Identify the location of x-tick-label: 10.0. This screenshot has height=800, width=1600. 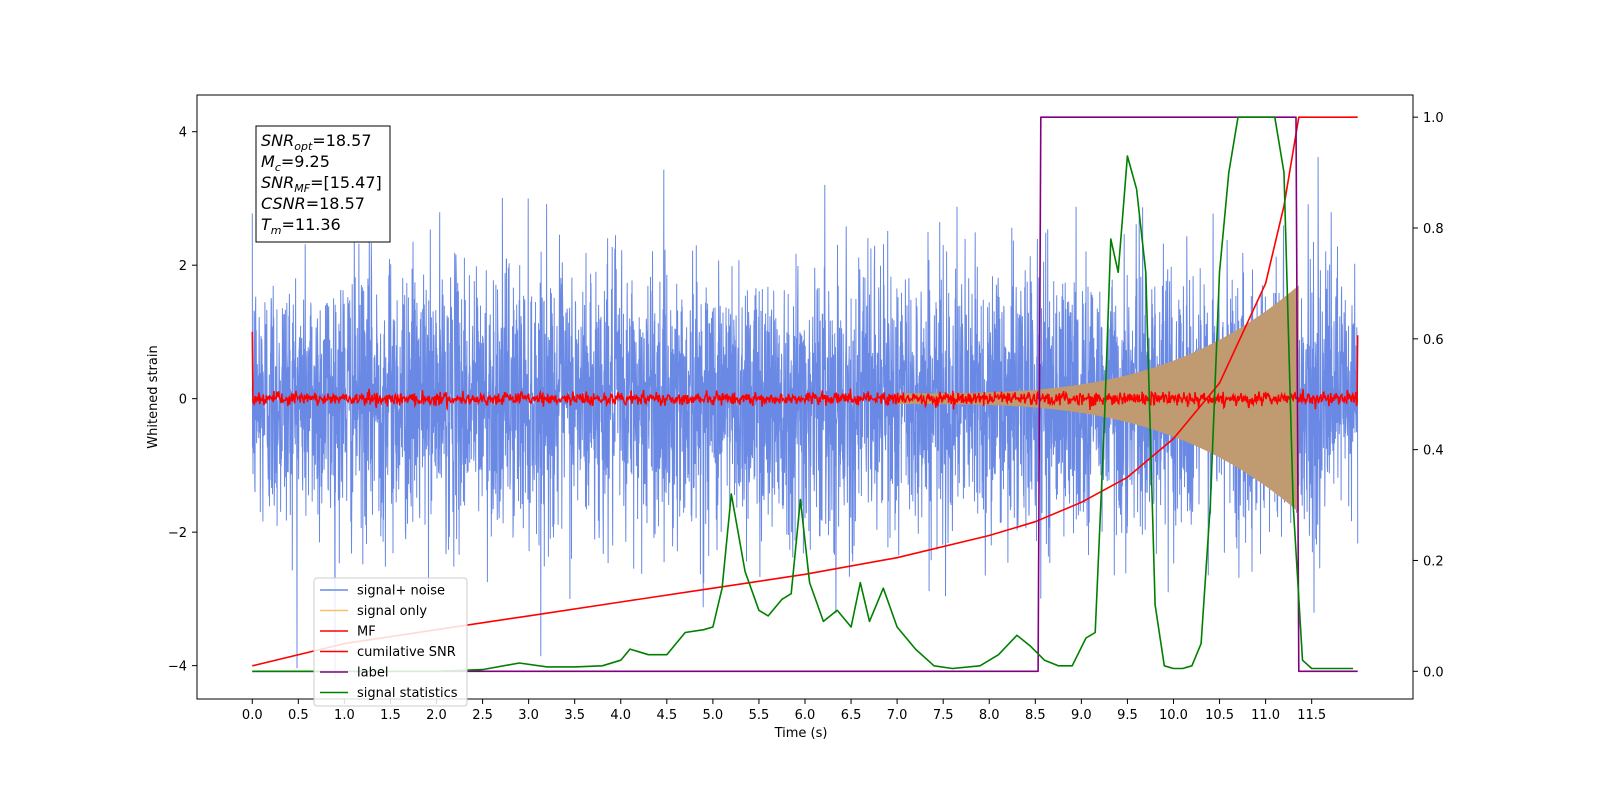
(1173, 715).